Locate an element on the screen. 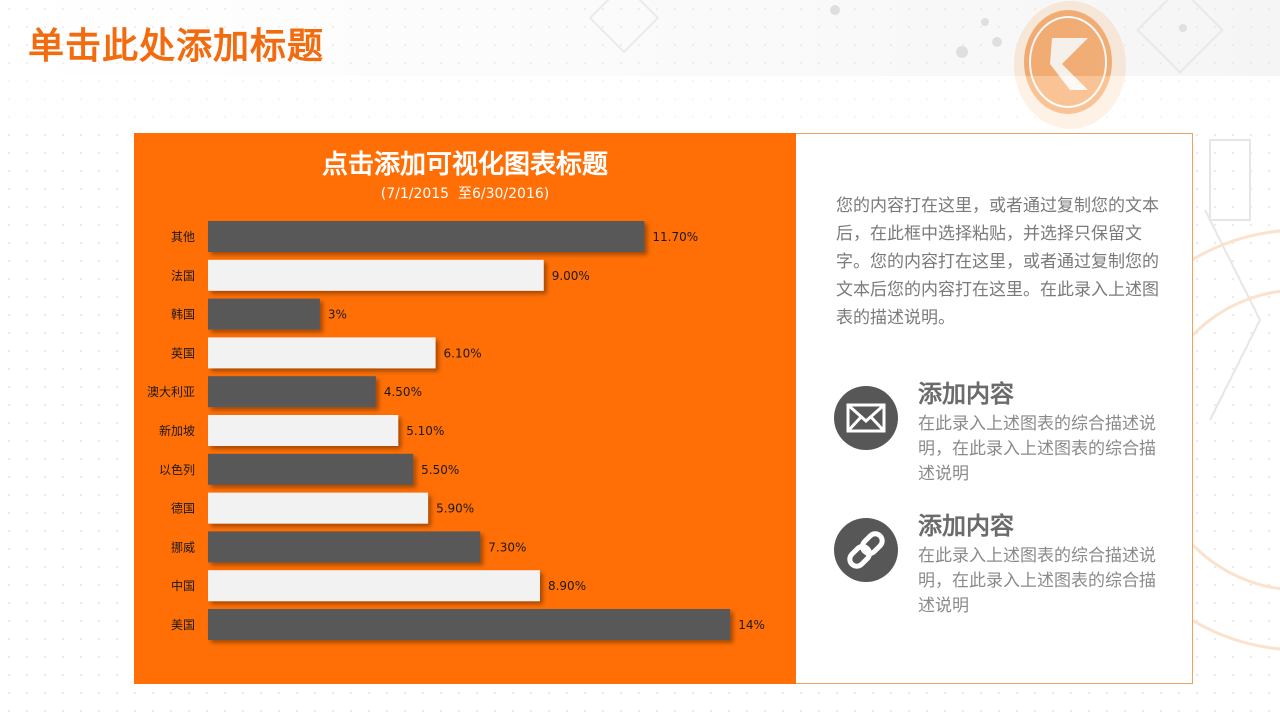 The height and width of the screenshot is (720, 1280). category-label: 德国 is located at coordinates (183, 508).